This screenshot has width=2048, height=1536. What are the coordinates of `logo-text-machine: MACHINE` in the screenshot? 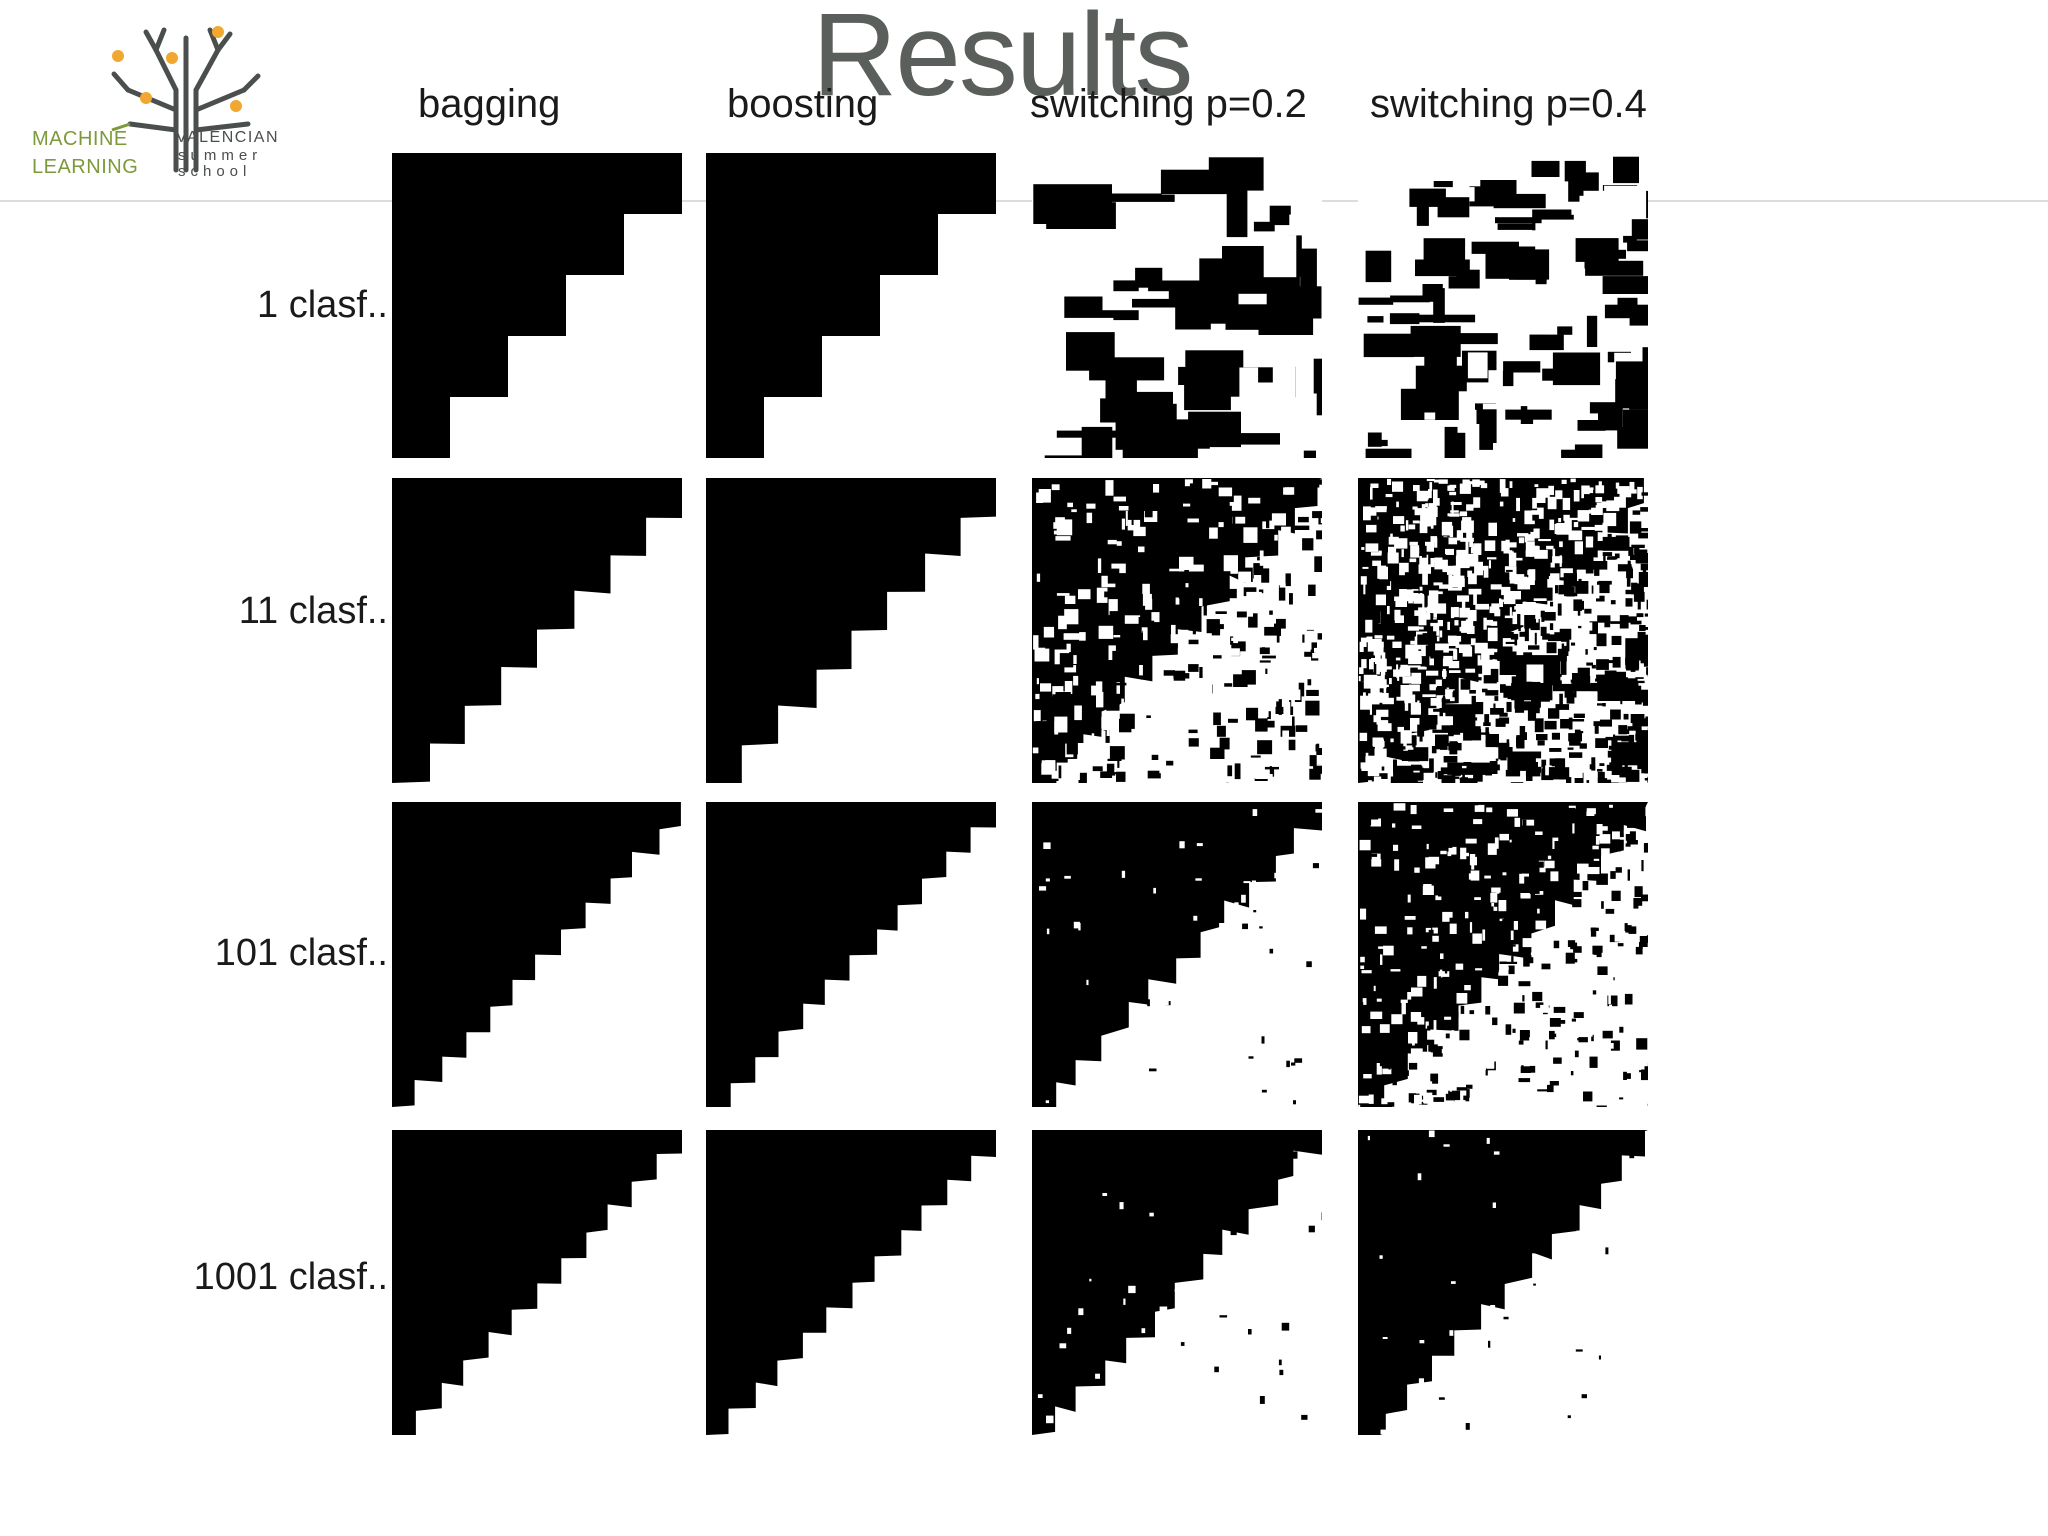 It's located at (80, 139).